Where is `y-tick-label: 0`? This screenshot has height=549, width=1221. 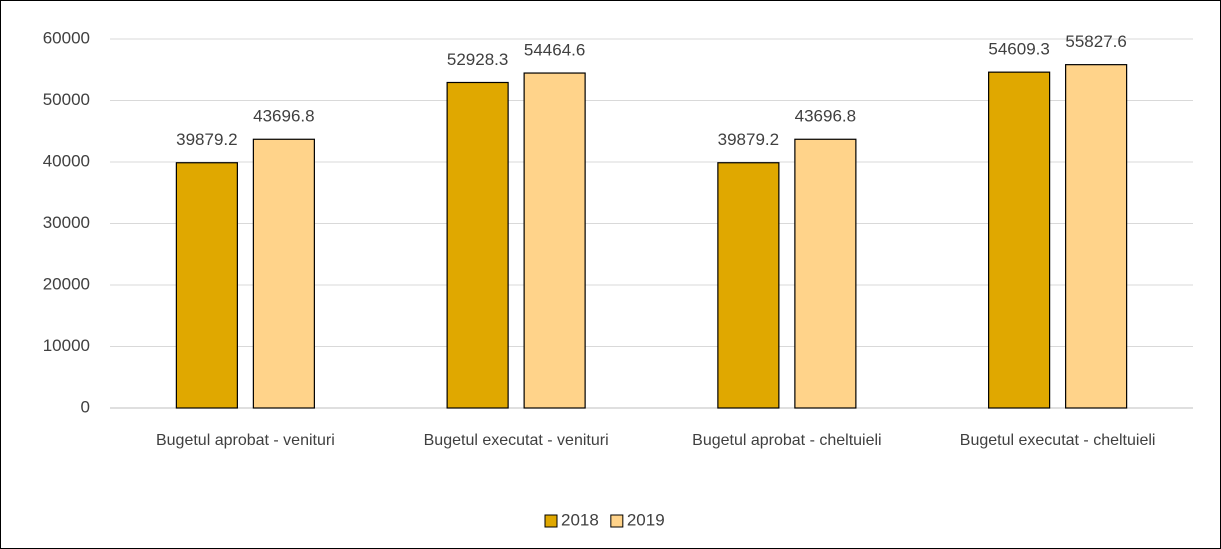 y-tick-label: 0 is located at coordinates (85, 406).